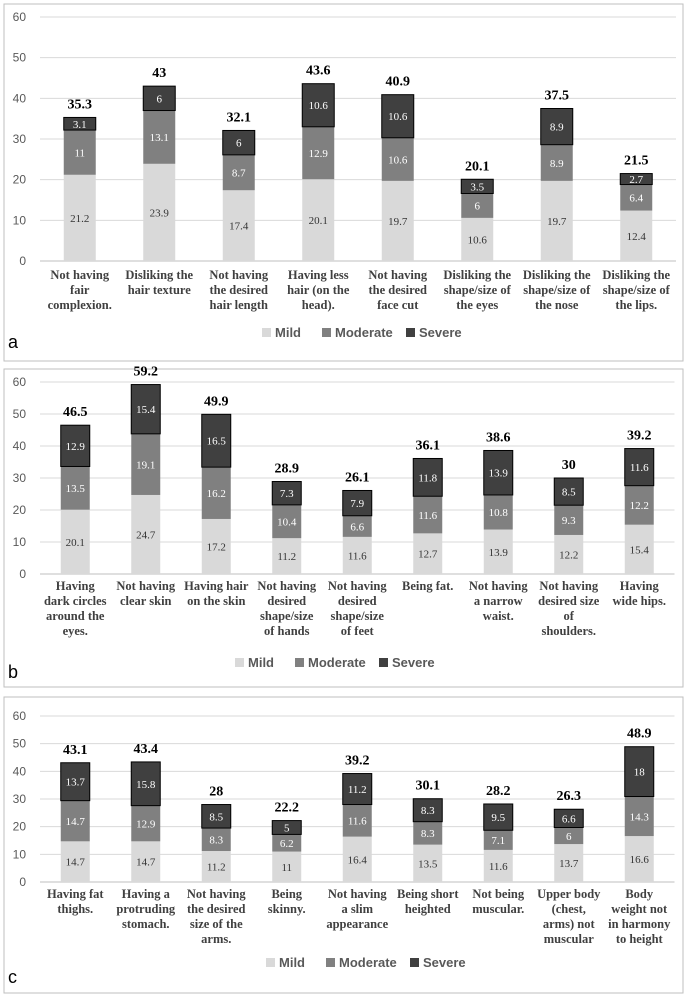 The width and height of the screenshot is (685, 997). Describe the element at coordinates (569, 924) in the screenshot. I see `category-label: arms) not` at that location.